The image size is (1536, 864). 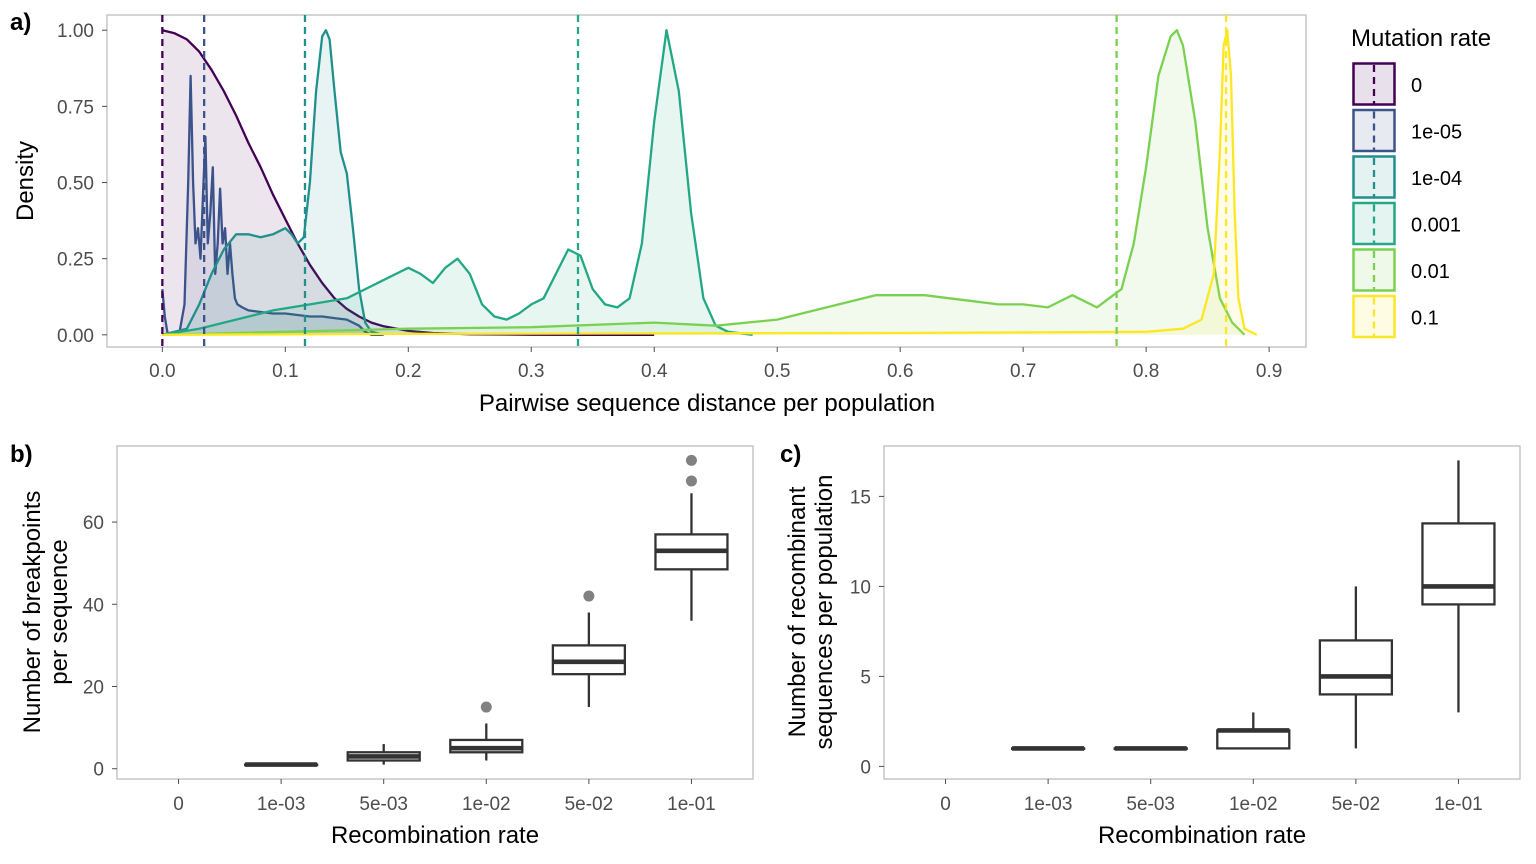 What do you see at coordinates (1421, 38) in the screenshot?
I see `legend-title: Mutation rate` at bounding box center [1421, 38].